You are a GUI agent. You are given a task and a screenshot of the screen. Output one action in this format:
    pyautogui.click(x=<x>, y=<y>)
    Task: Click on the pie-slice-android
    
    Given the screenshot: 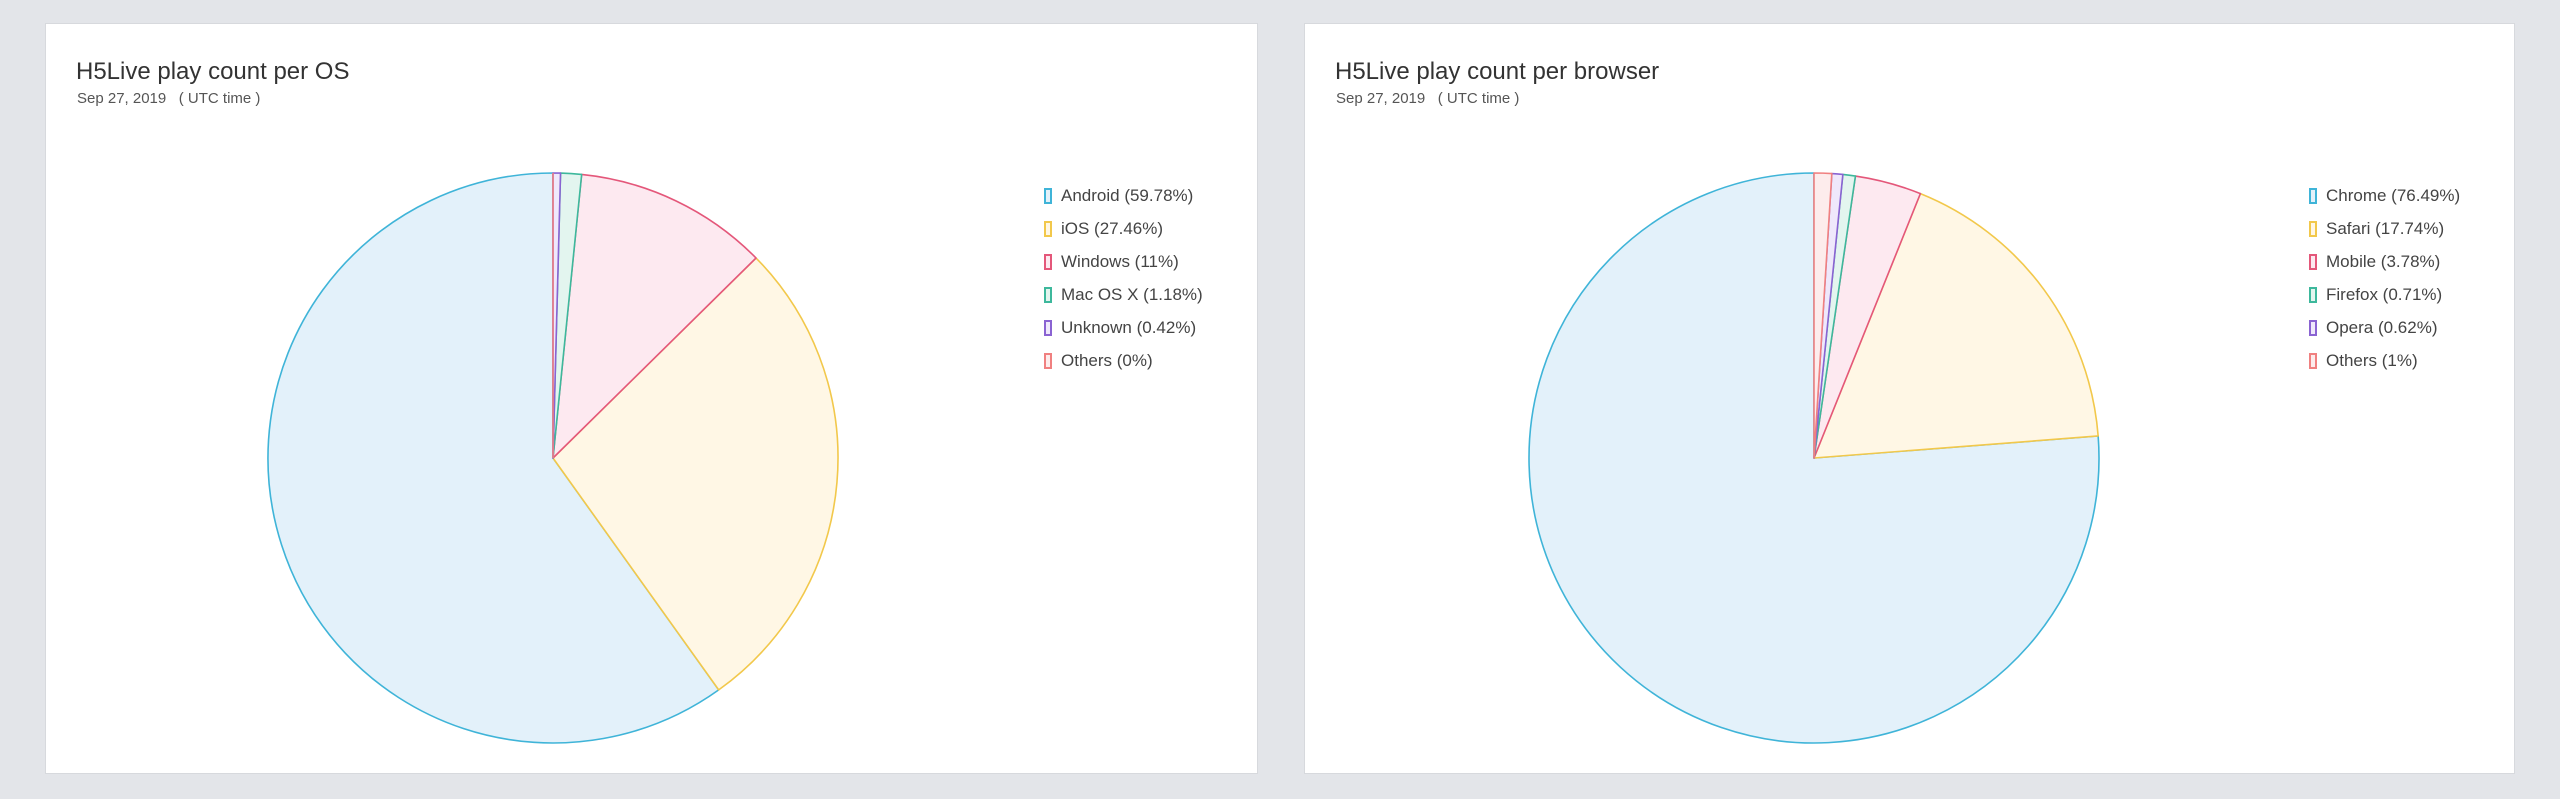 What is the action you would take?
    pyautogui.click(x=493, y=458)
    